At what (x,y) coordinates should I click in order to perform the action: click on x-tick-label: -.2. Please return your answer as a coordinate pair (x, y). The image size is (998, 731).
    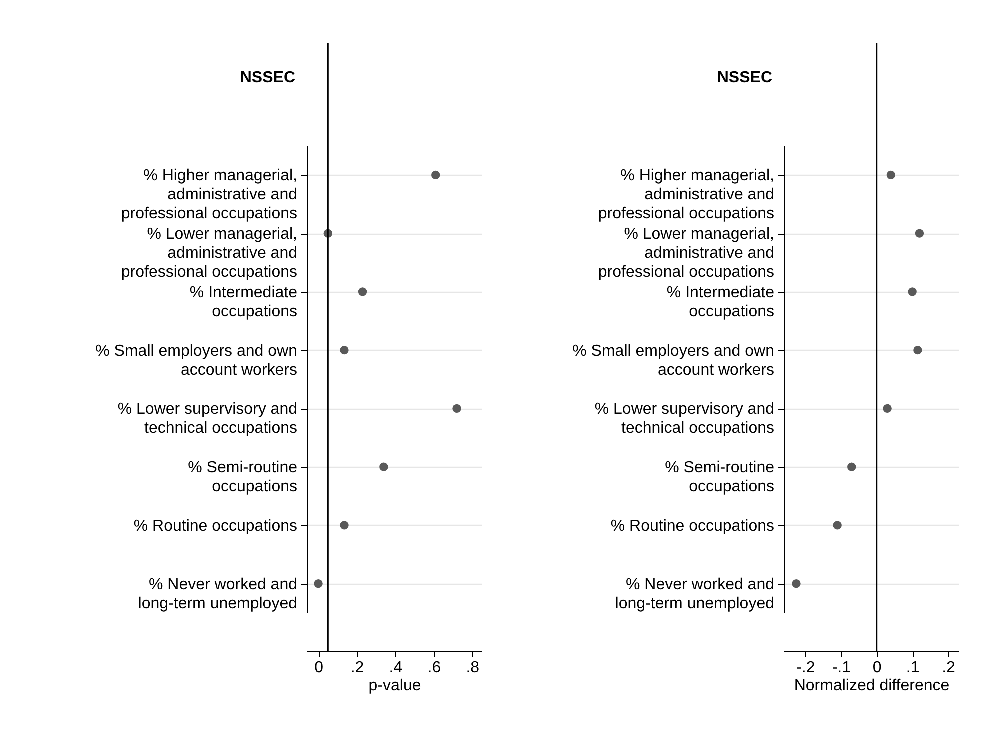
    Looking at the image, I should click on (806, 668).